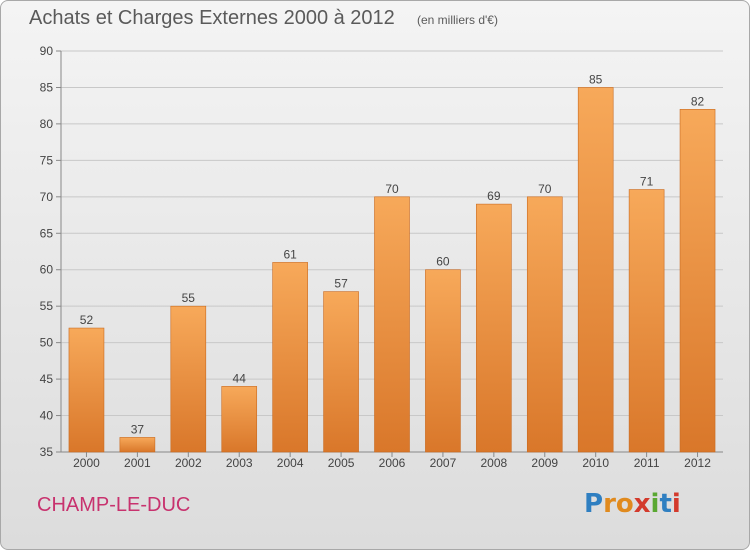  I want to click on data-label-2012: 82, so click(698, 101).